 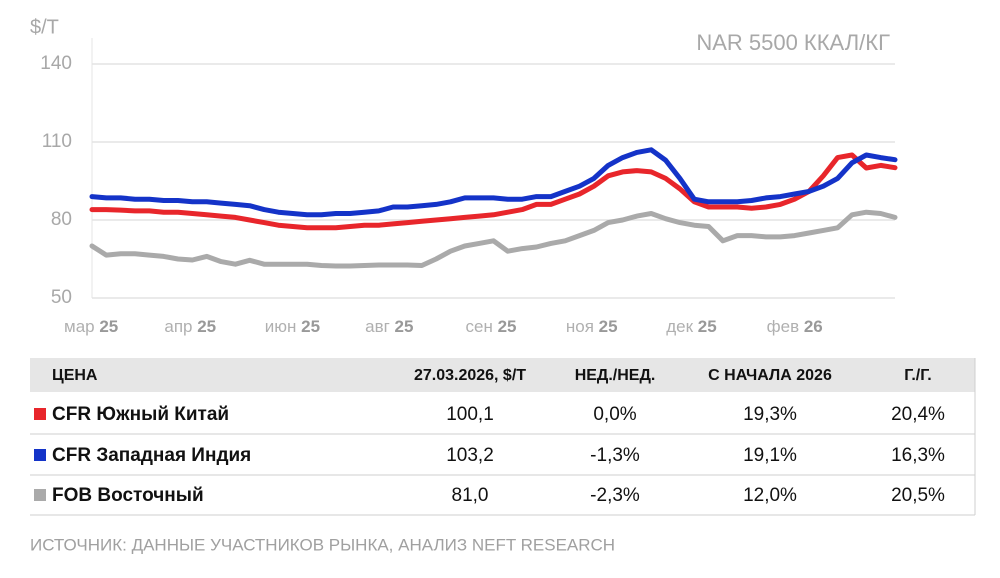 What do you see at coordinates (140, 414) in the screenshot?
I see `series-name: CFR Южный Китай` at bounding box center [140, 414].